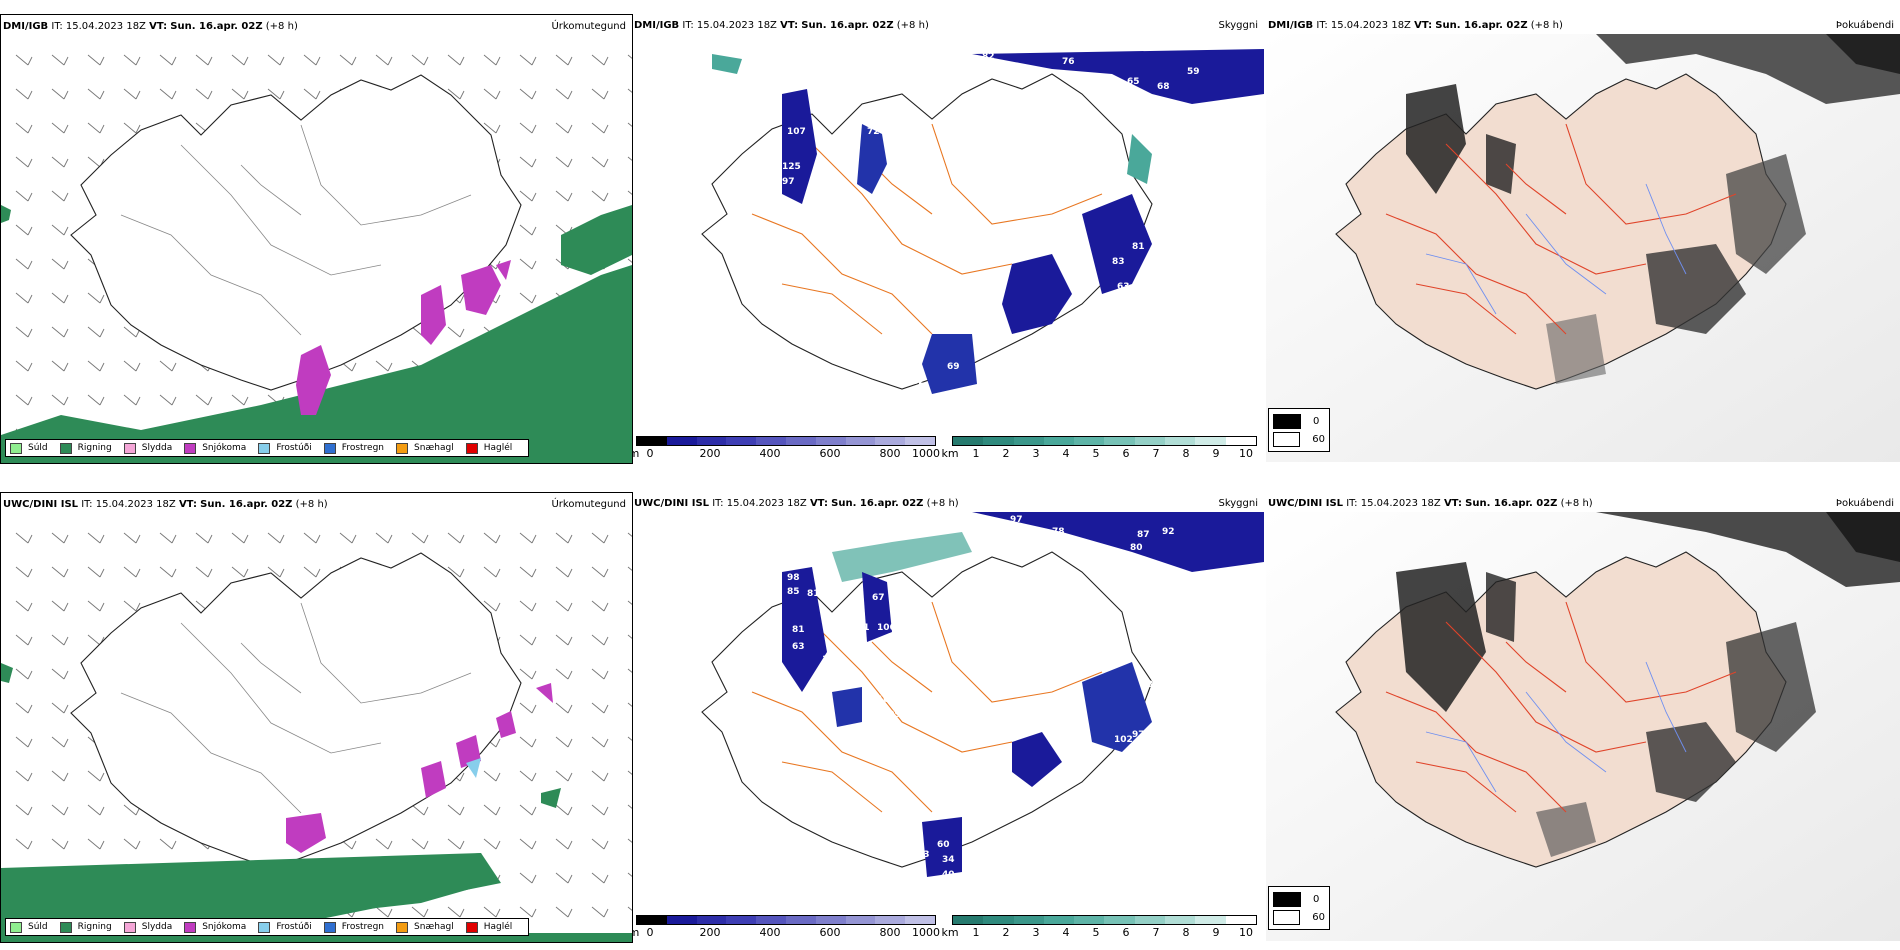 Image resolution: width=1900 pixels, height=950 pixels. I want to click on svg-text: 105, so click(831, 660).